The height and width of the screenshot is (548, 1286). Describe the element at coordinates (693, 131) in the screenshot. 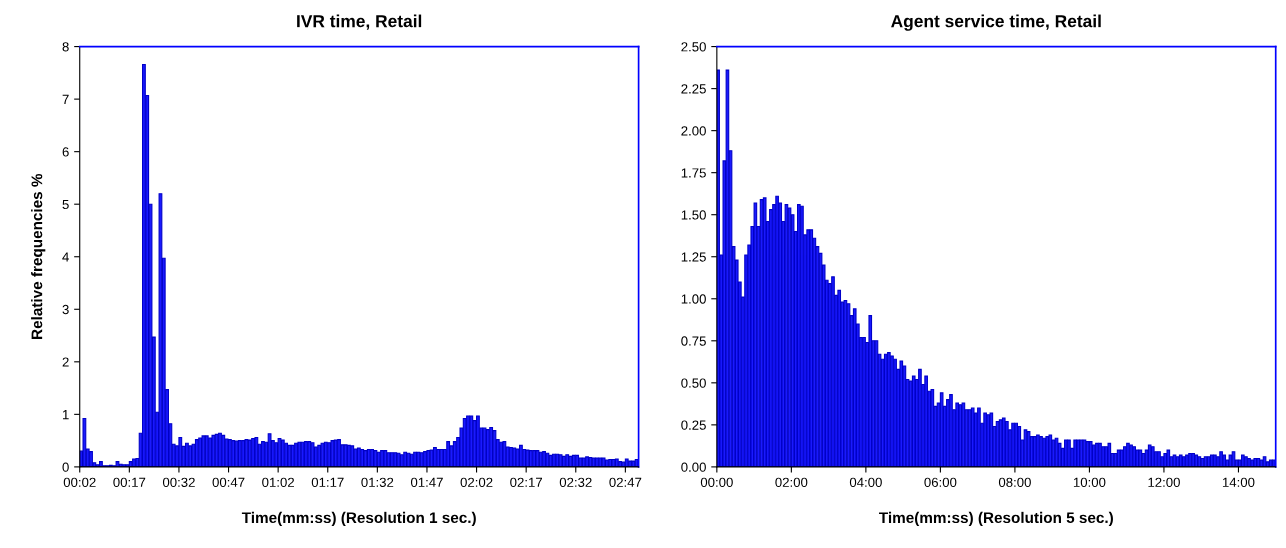

I see `y-tick-label: 2.00` at that location.